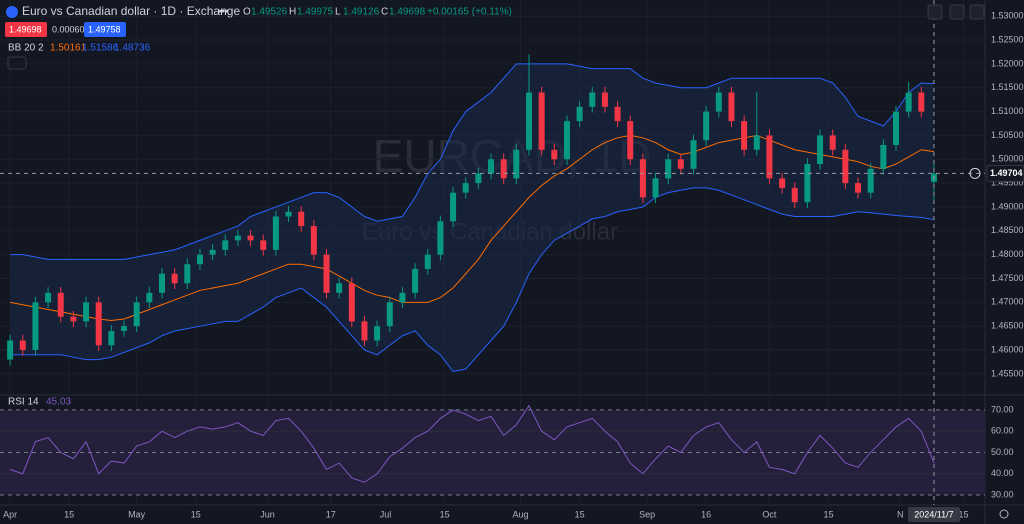 This screenshot has height=524, width=1024. Describe the element at coordinates (1007, 87) in the screenshot. I see `y-tick-label: 1.51500` at that location.